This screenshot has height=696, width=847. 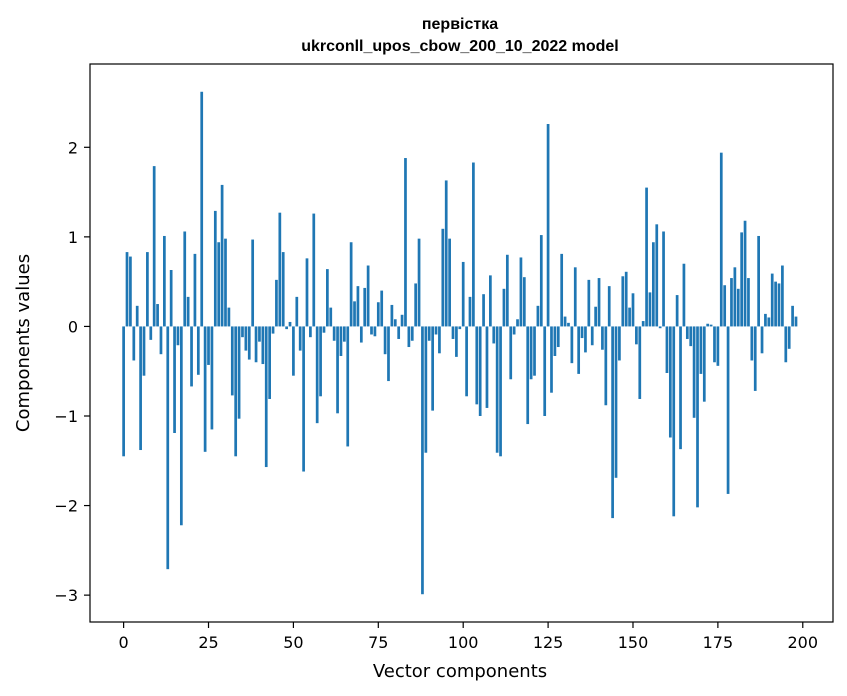 What do you see at coordinates (72, 371) in the screenshot?
I see `y-axis-ticks: −3 −2 −1 0 1 2` at bounding box center [72, 371].